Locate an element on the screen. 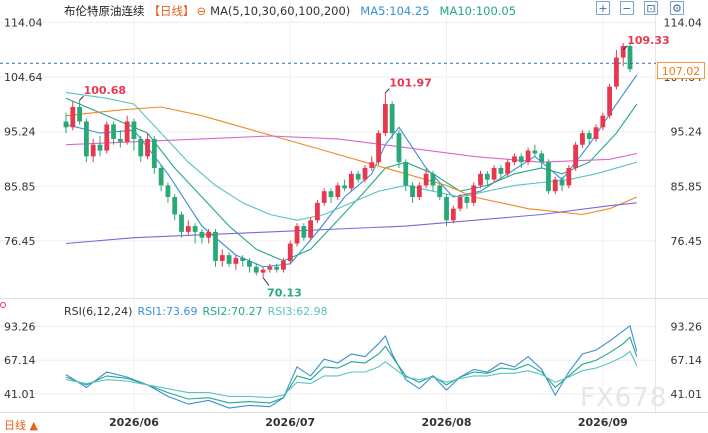 The width and height of the screenshot is (708, 433). rsi1-value: RSI1:73.69 is located at coordinates (167, 311).